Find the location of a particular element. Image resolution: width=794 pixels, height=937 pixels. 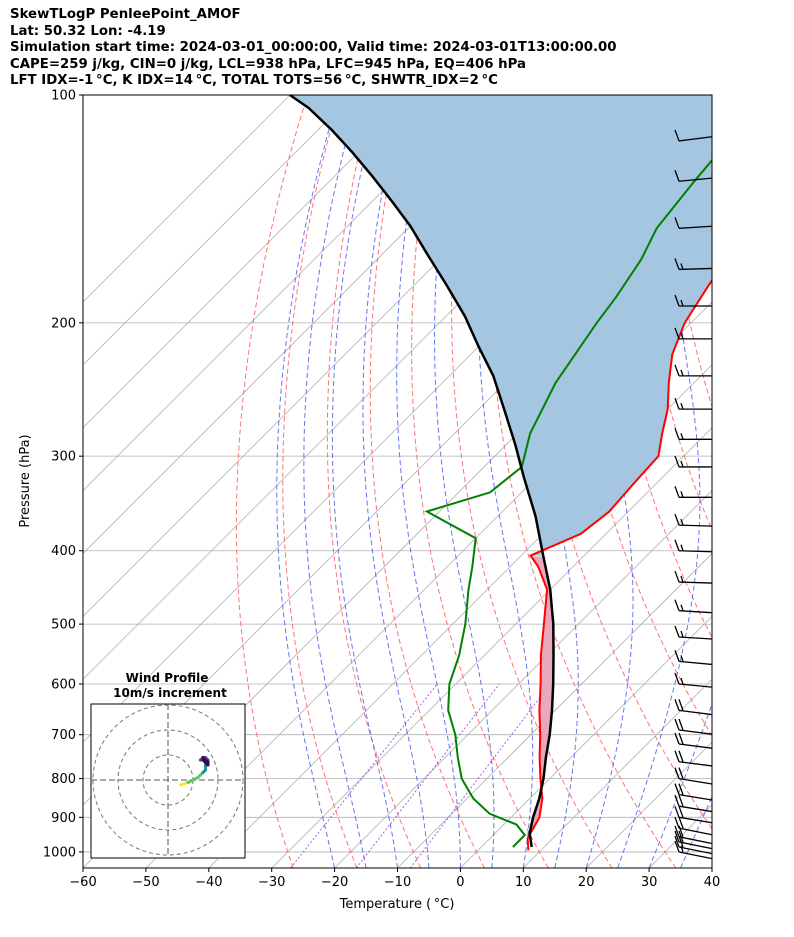

x-tick-label: −40 is located at coordinates (208, 882).